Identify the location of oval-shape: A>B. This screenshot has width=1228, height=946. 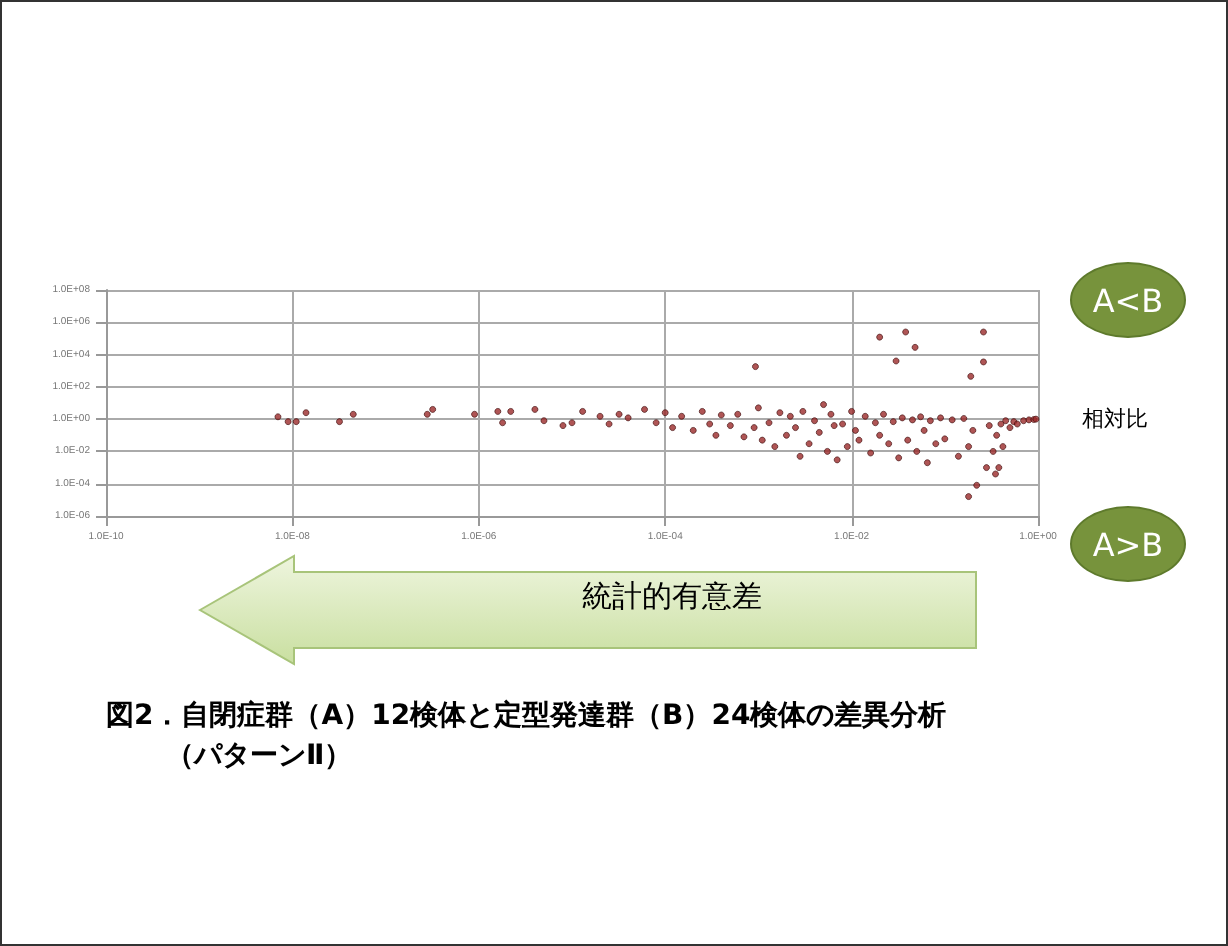
(1128, 544).